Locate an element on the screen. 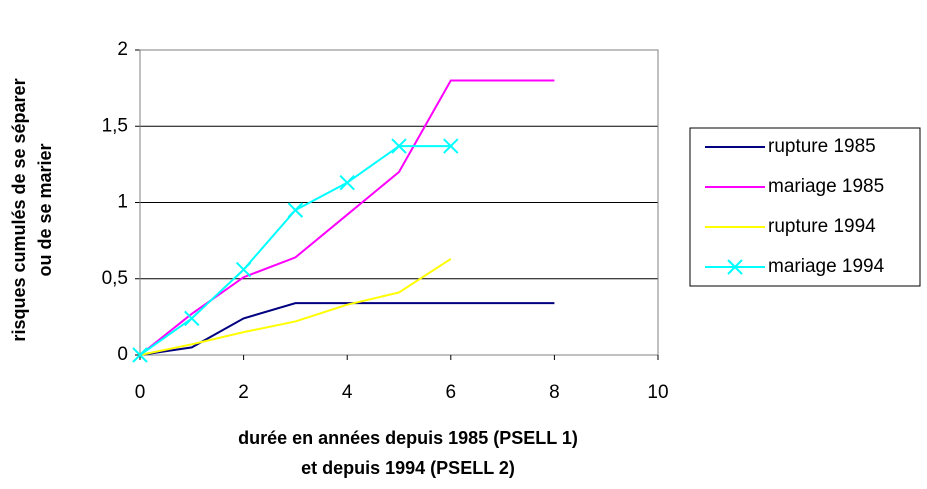 The image size is (927, 489). y-tick-label: 0 is located at coordinates (122, 354).